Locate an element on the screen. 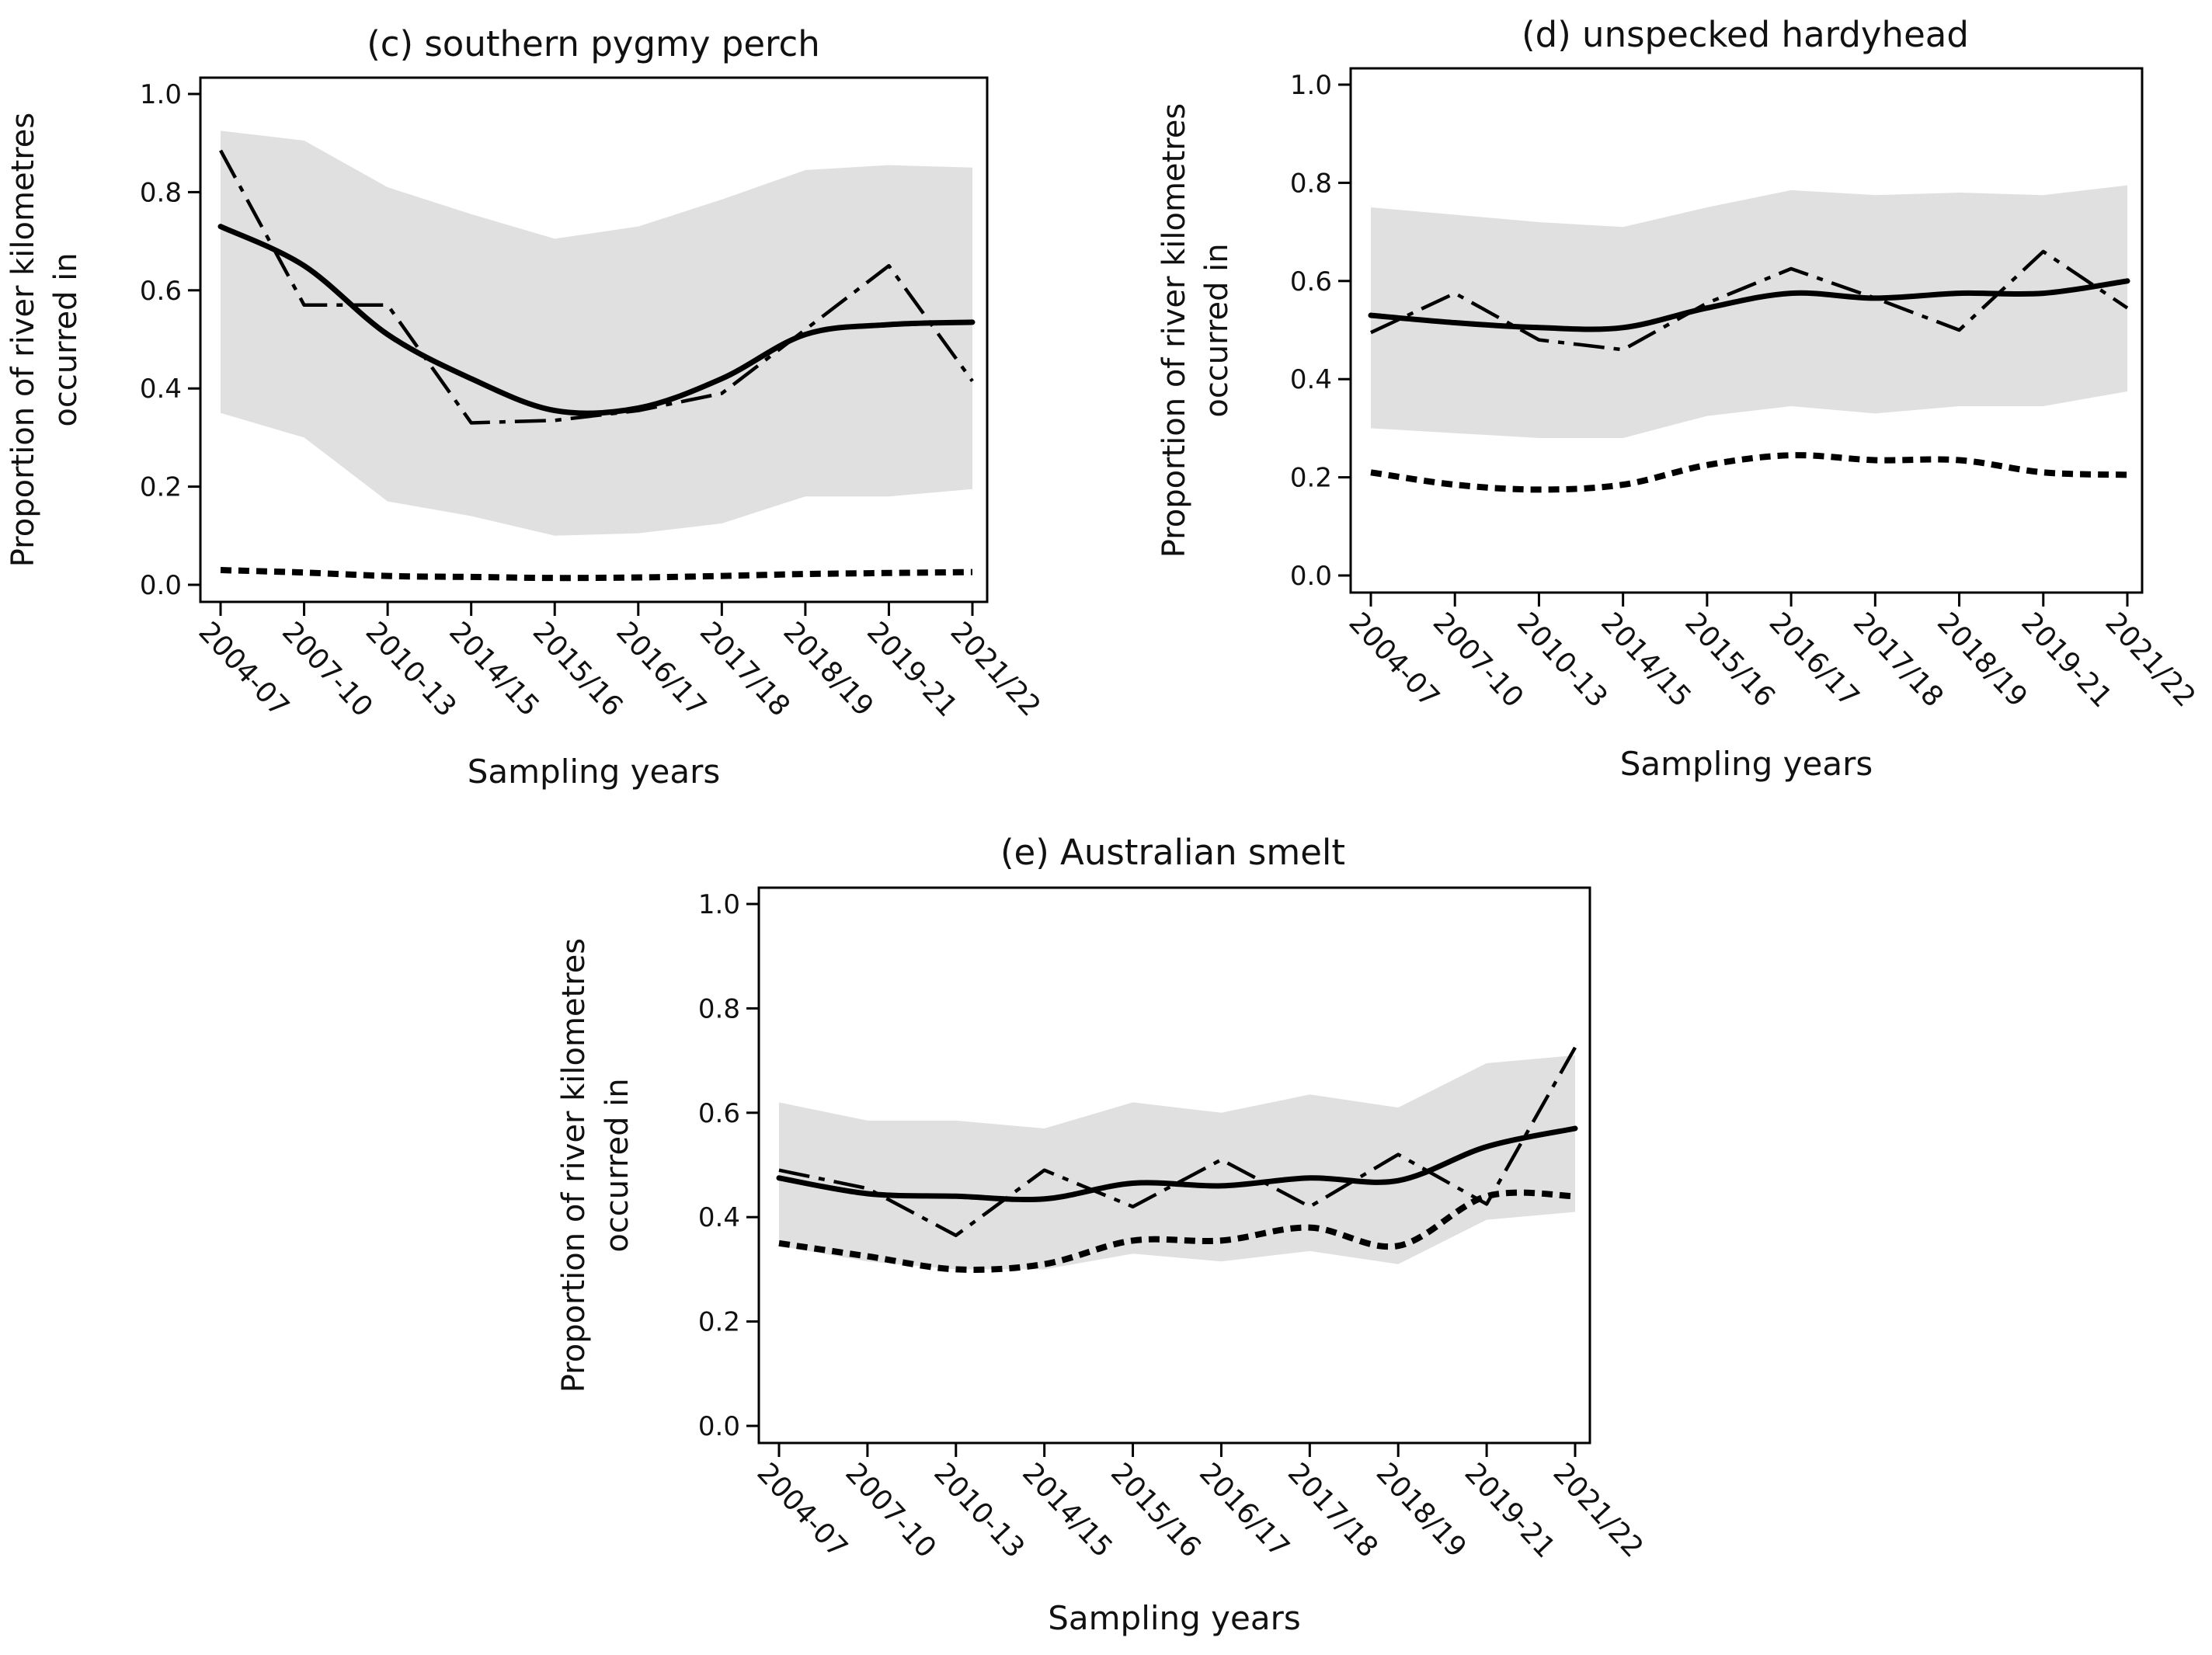 The height and width of the screenshot is (1655, 2212). chart-title: (c) southern pygmy perch is located at coordinates (593, 43).